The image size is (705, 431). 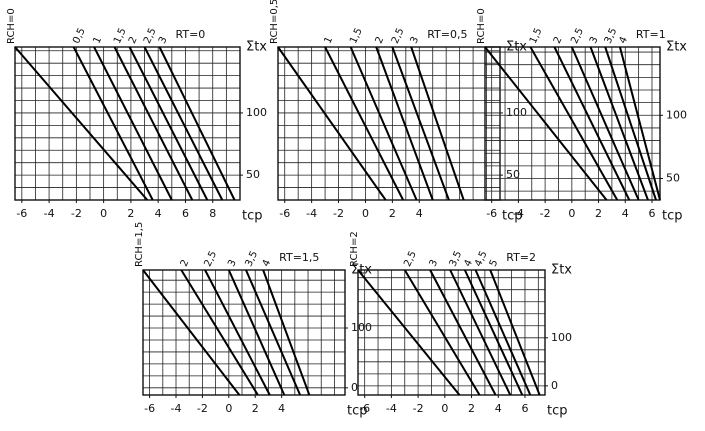 I want to click on panel-annotation: RT=1, so click(x=651, y=34).